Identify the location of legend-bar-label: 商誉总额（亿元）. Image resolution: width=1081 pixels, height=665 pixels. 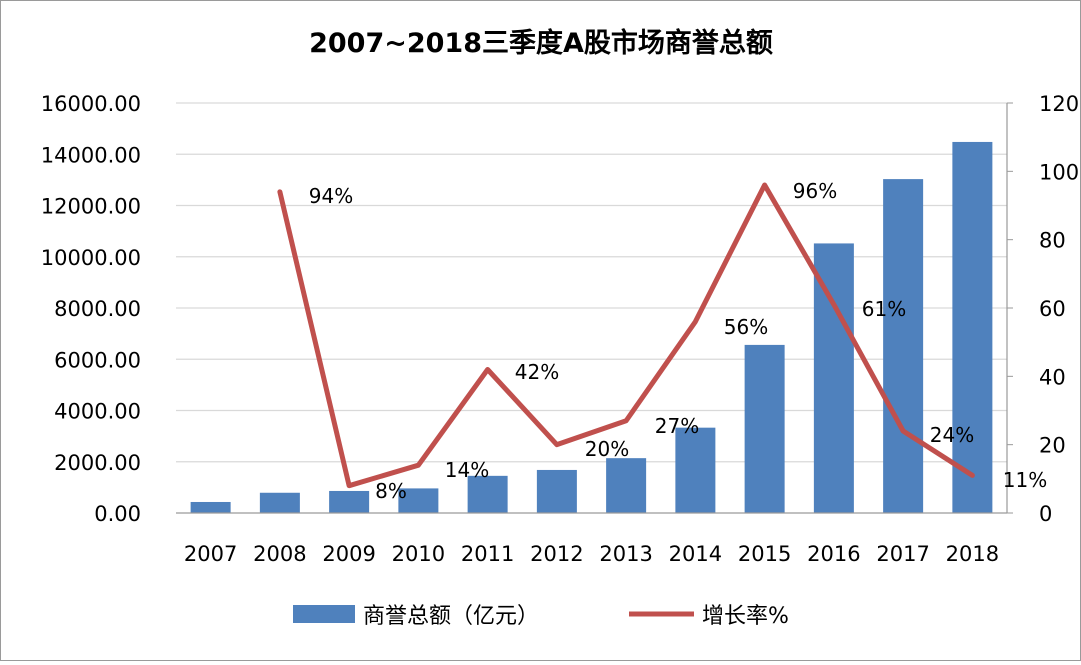
(451, 616).